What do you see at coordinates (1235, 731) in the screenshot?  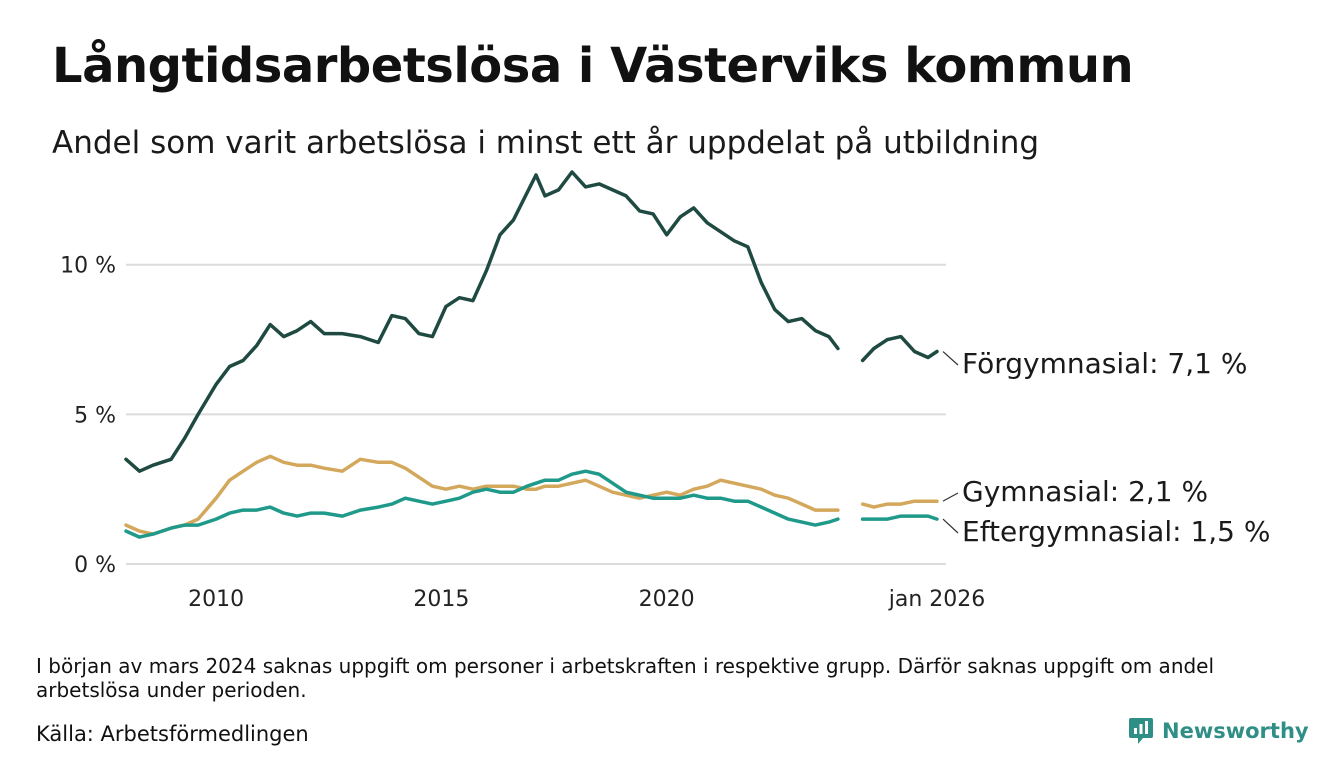 I see `brand-name: Newsworthy` at bounding box center [1235, 731].